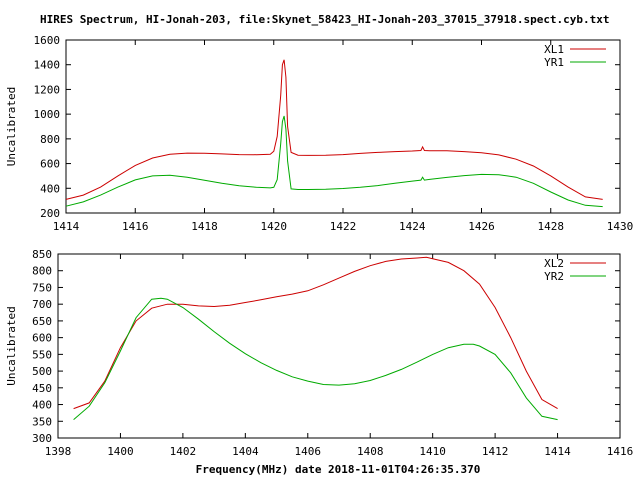  What do you see at coordinates (551, 226) in the screenshot?
I see `top-x-tick-label: 1428` at bounding box center [551, 226].